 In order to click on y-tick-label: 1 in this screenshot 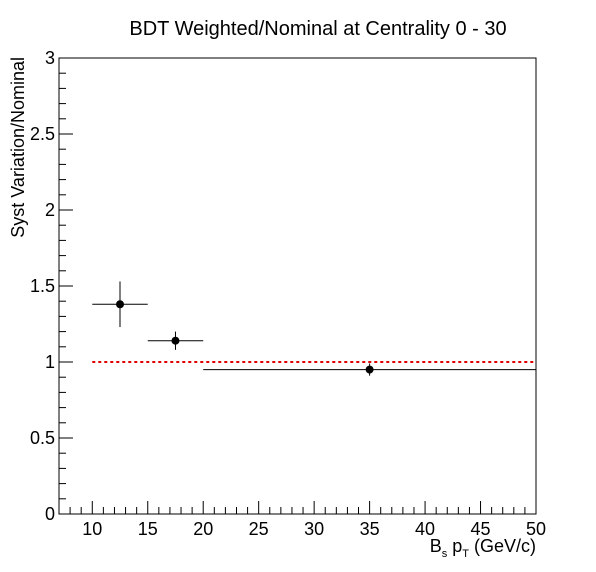, I will do `click(50, 362)`.